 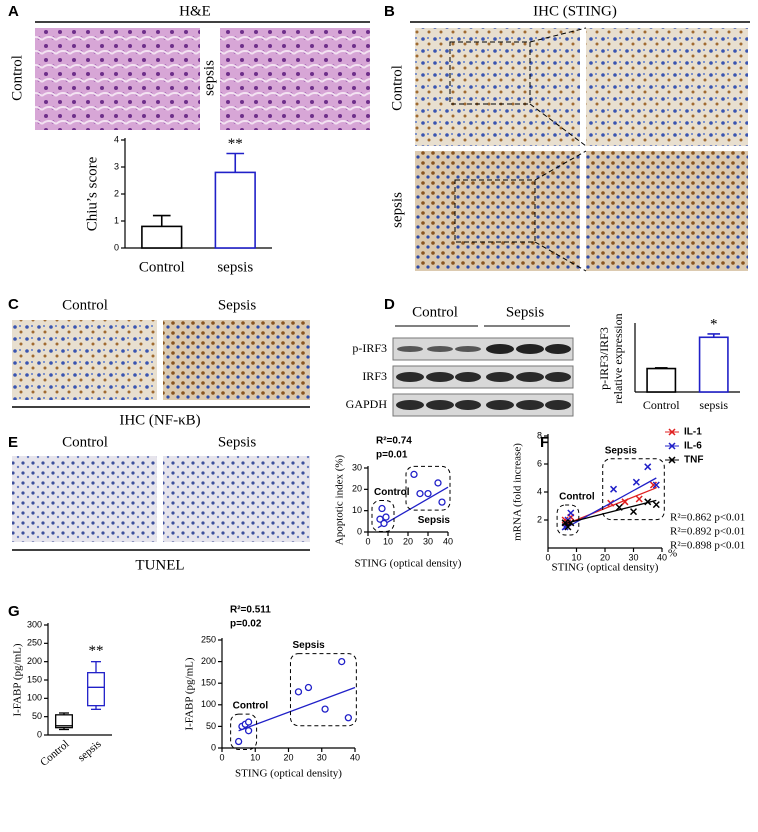 What do you see at coordinates (693, 446) in the screenshot?
I see `legend-label: IL-6` at bounding box center [693, 446].